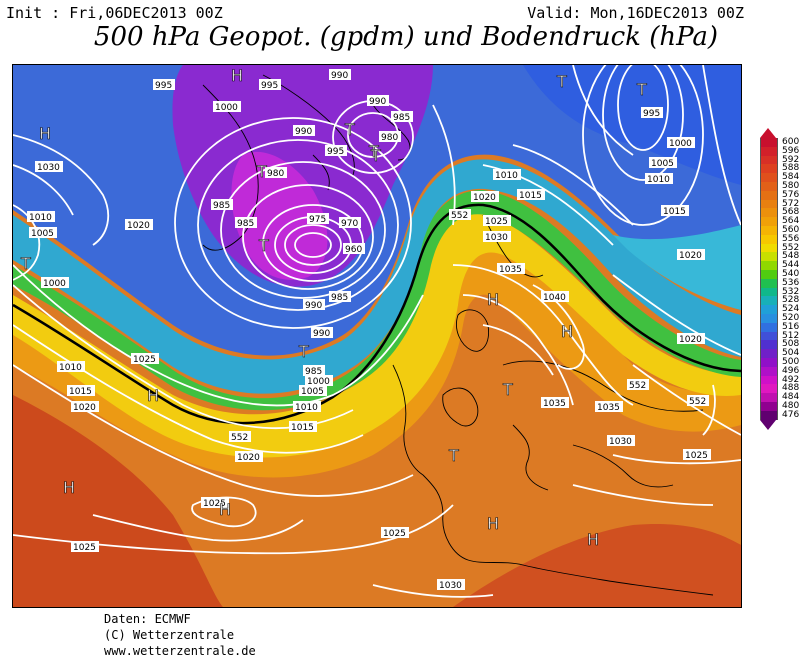  What do you see at coordinates (114, 13) in the screenshot?
I see `init-time: Init : Fri,06DEC2013 00Z` at bounding box center [114, 13].